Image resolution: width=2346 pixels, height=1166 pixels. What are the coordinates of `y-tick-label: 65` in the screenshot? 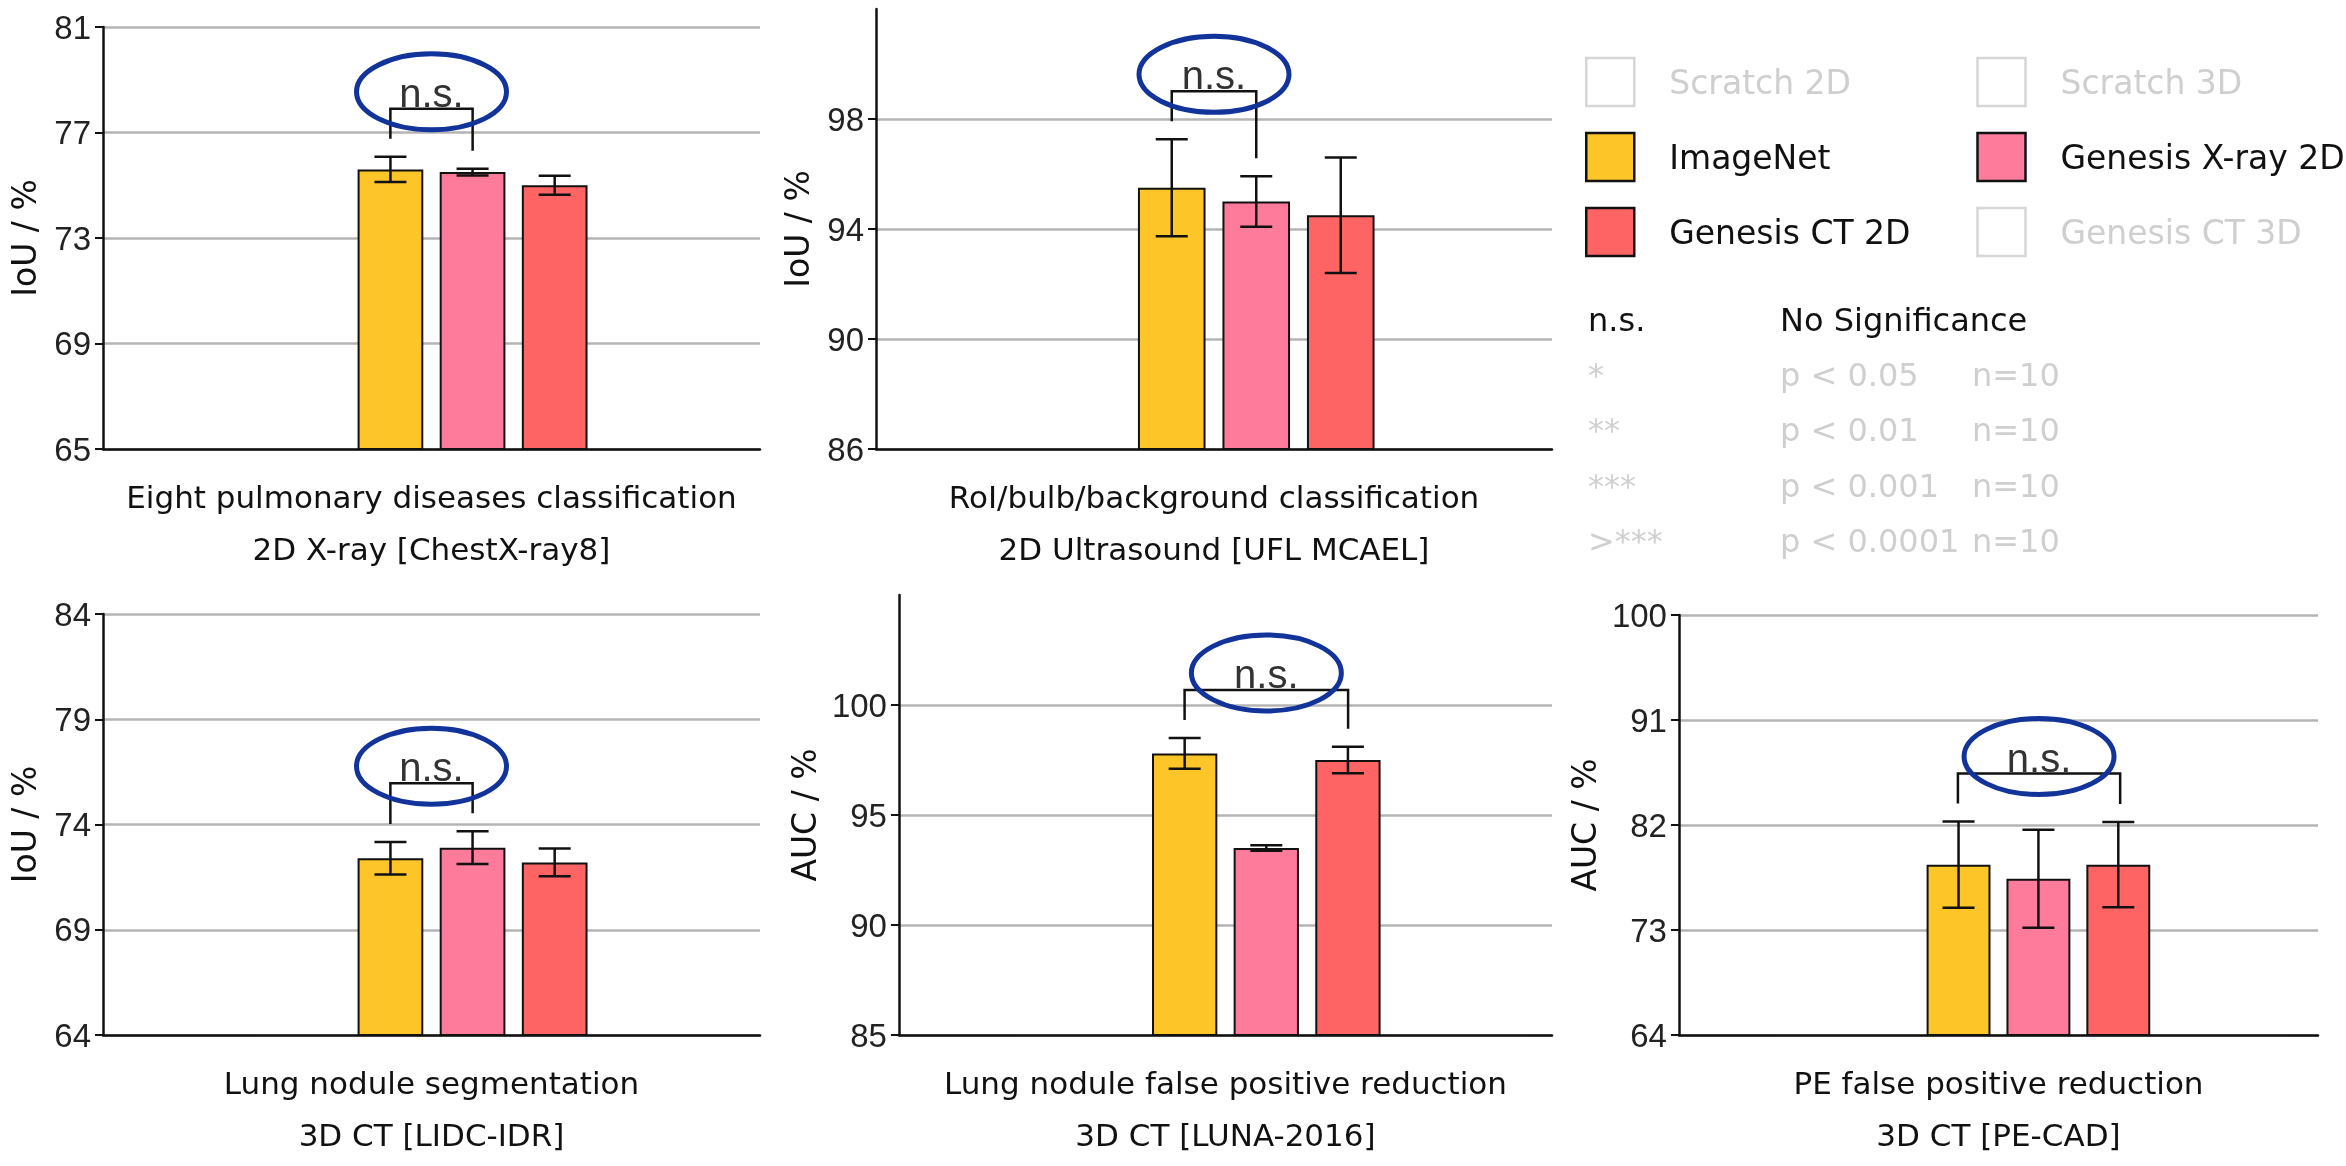 It's located at (72, 449).